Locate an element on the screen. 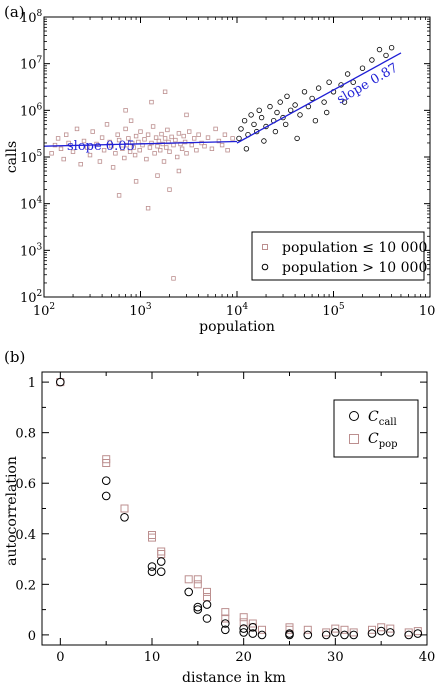  y-tick-label: 0.4 is located at coordinates (25, 535).